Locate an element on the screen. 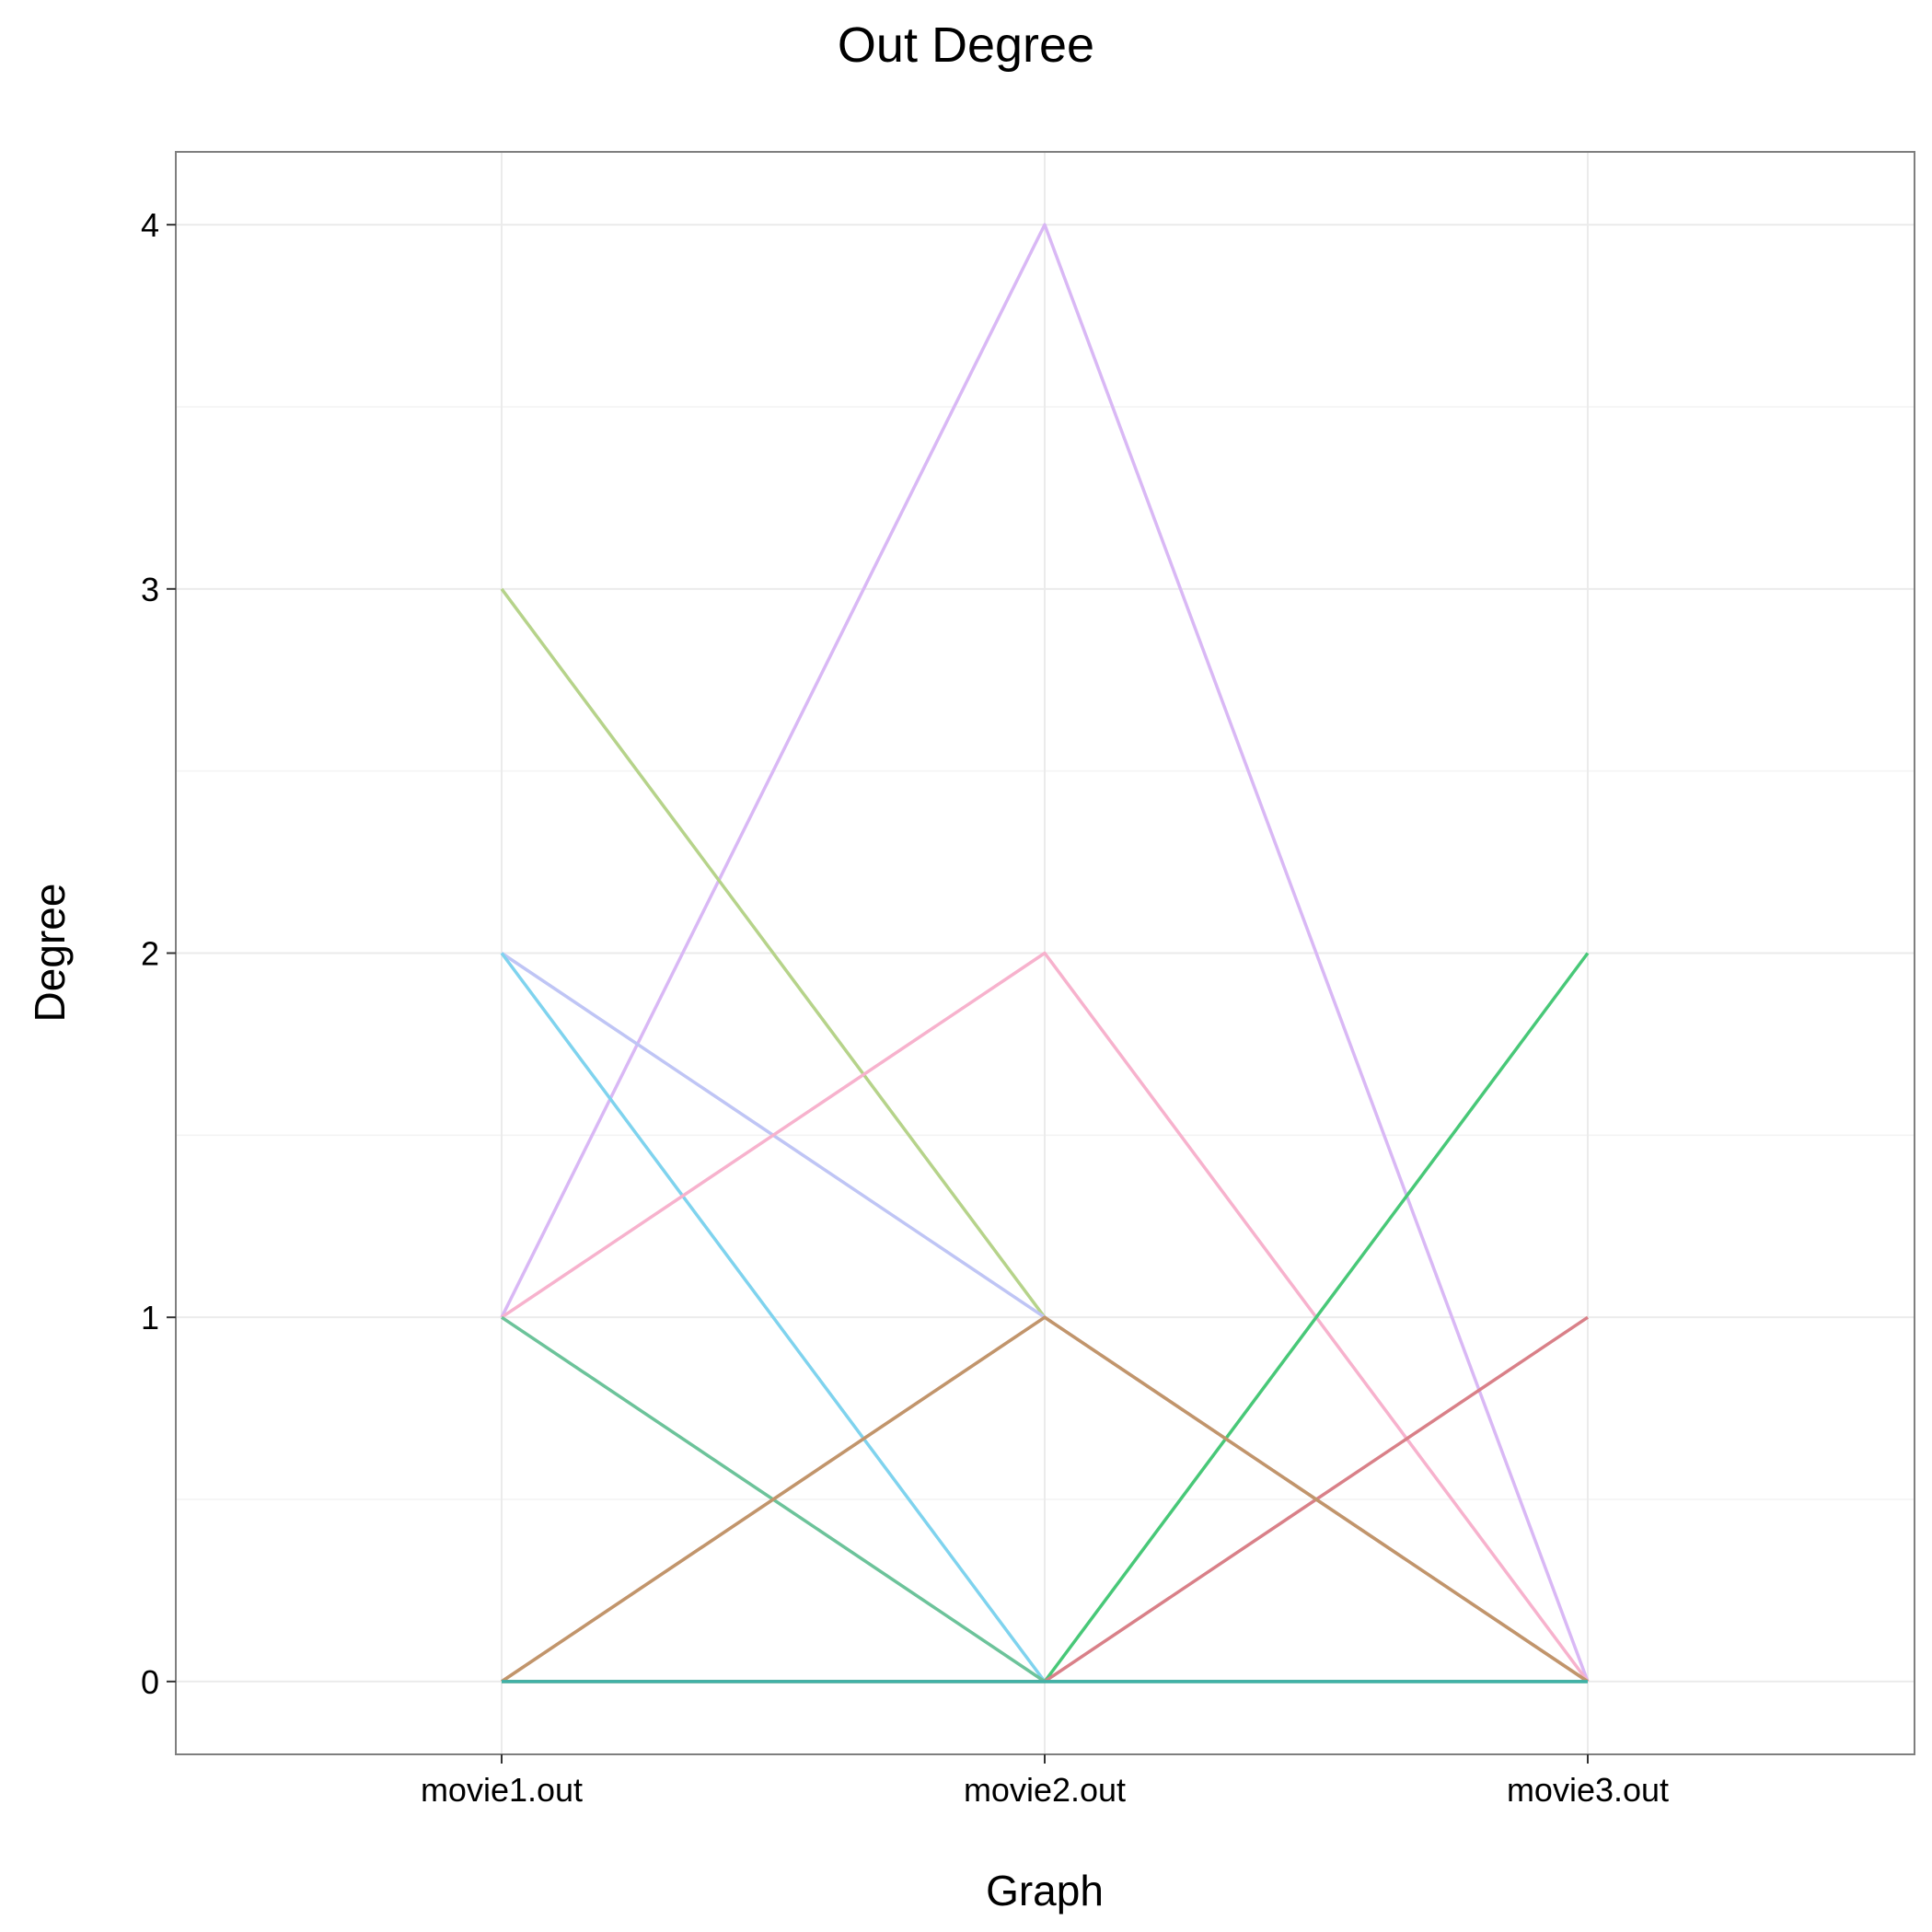 Image resolution: width=1932 pixels, height=1932 pixels. y-tick-label: 0 is located at coordinates (150, 1682).